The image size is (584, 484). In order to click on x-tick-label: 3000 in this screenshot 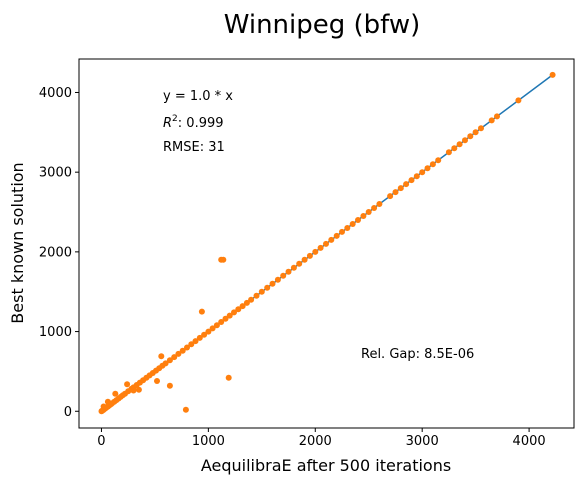, I will do `click(422, 441)`.